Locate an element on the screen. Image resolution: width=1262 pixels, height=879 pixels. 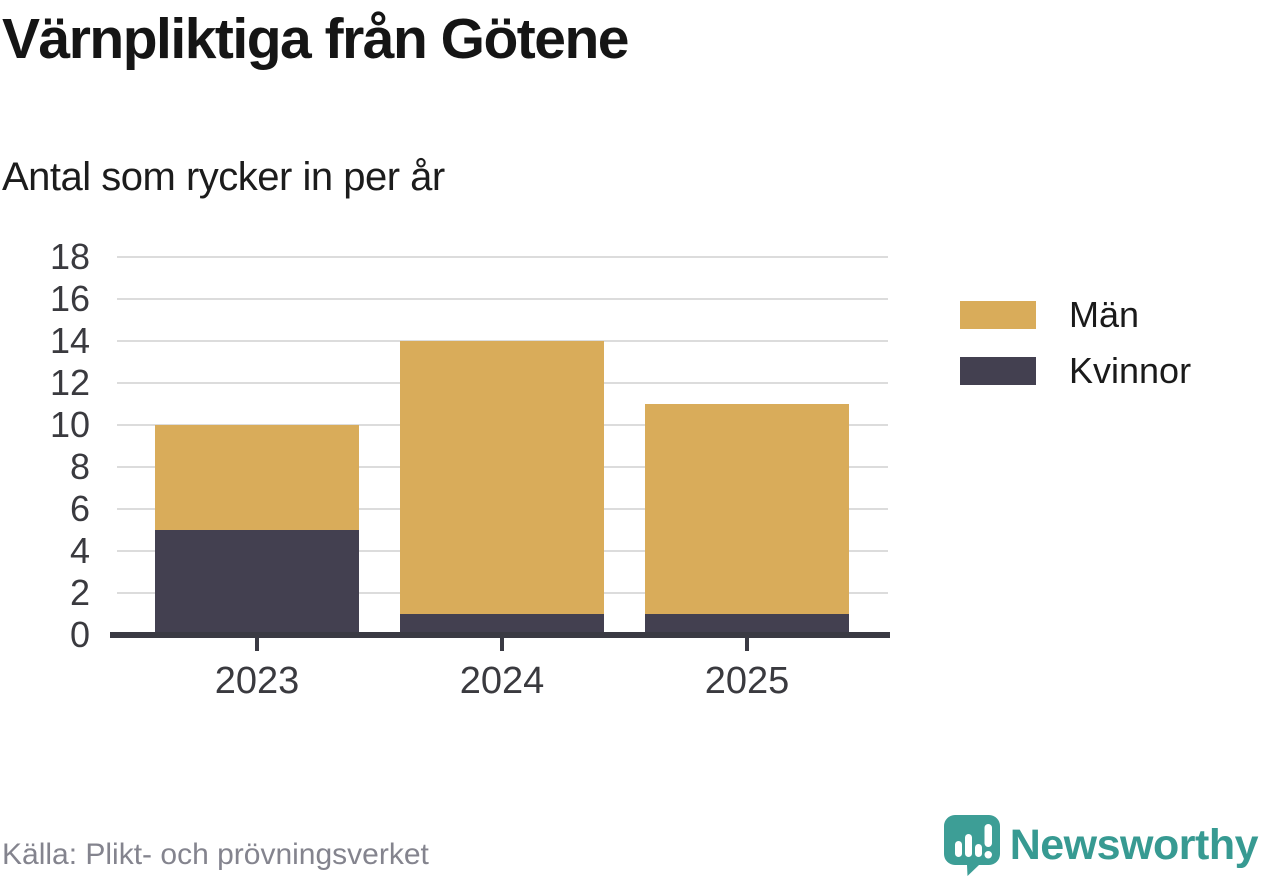
brand-name: Newsworthy is located at coordinates (1134, 845).